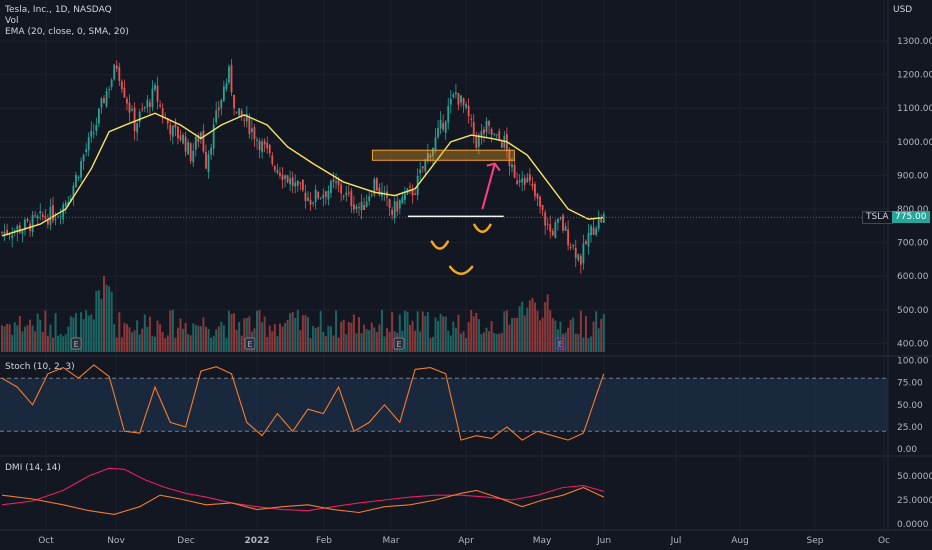 The image size is (932, 550). What do you see at coordinates (67, 32) in the screenshot?
I see `ema-label: EMA (20, close, 0, SMA, 20)` at bounding box center [67, 32].